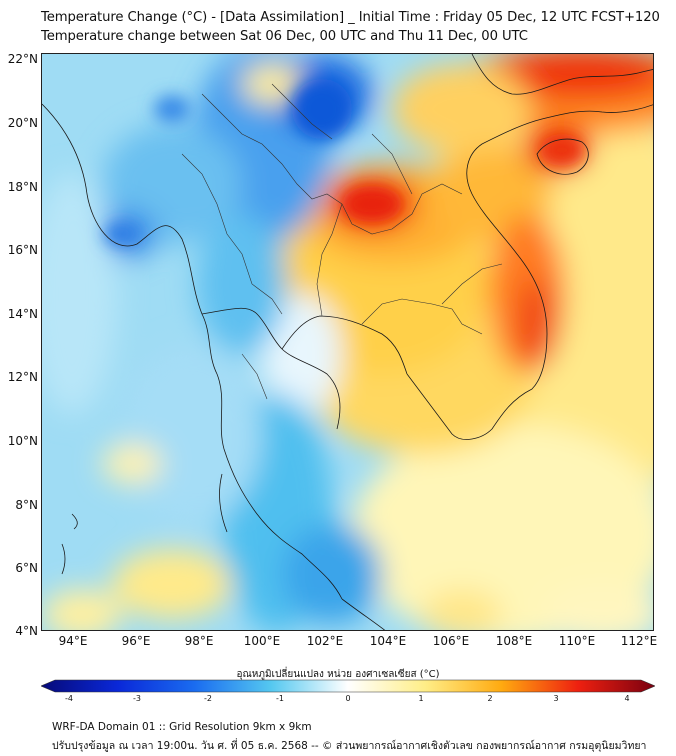  What do you see at coordinates (262, 641) in the screenshot?
I see `lon-label-100: 100°E` at bounding box center [262, 641].